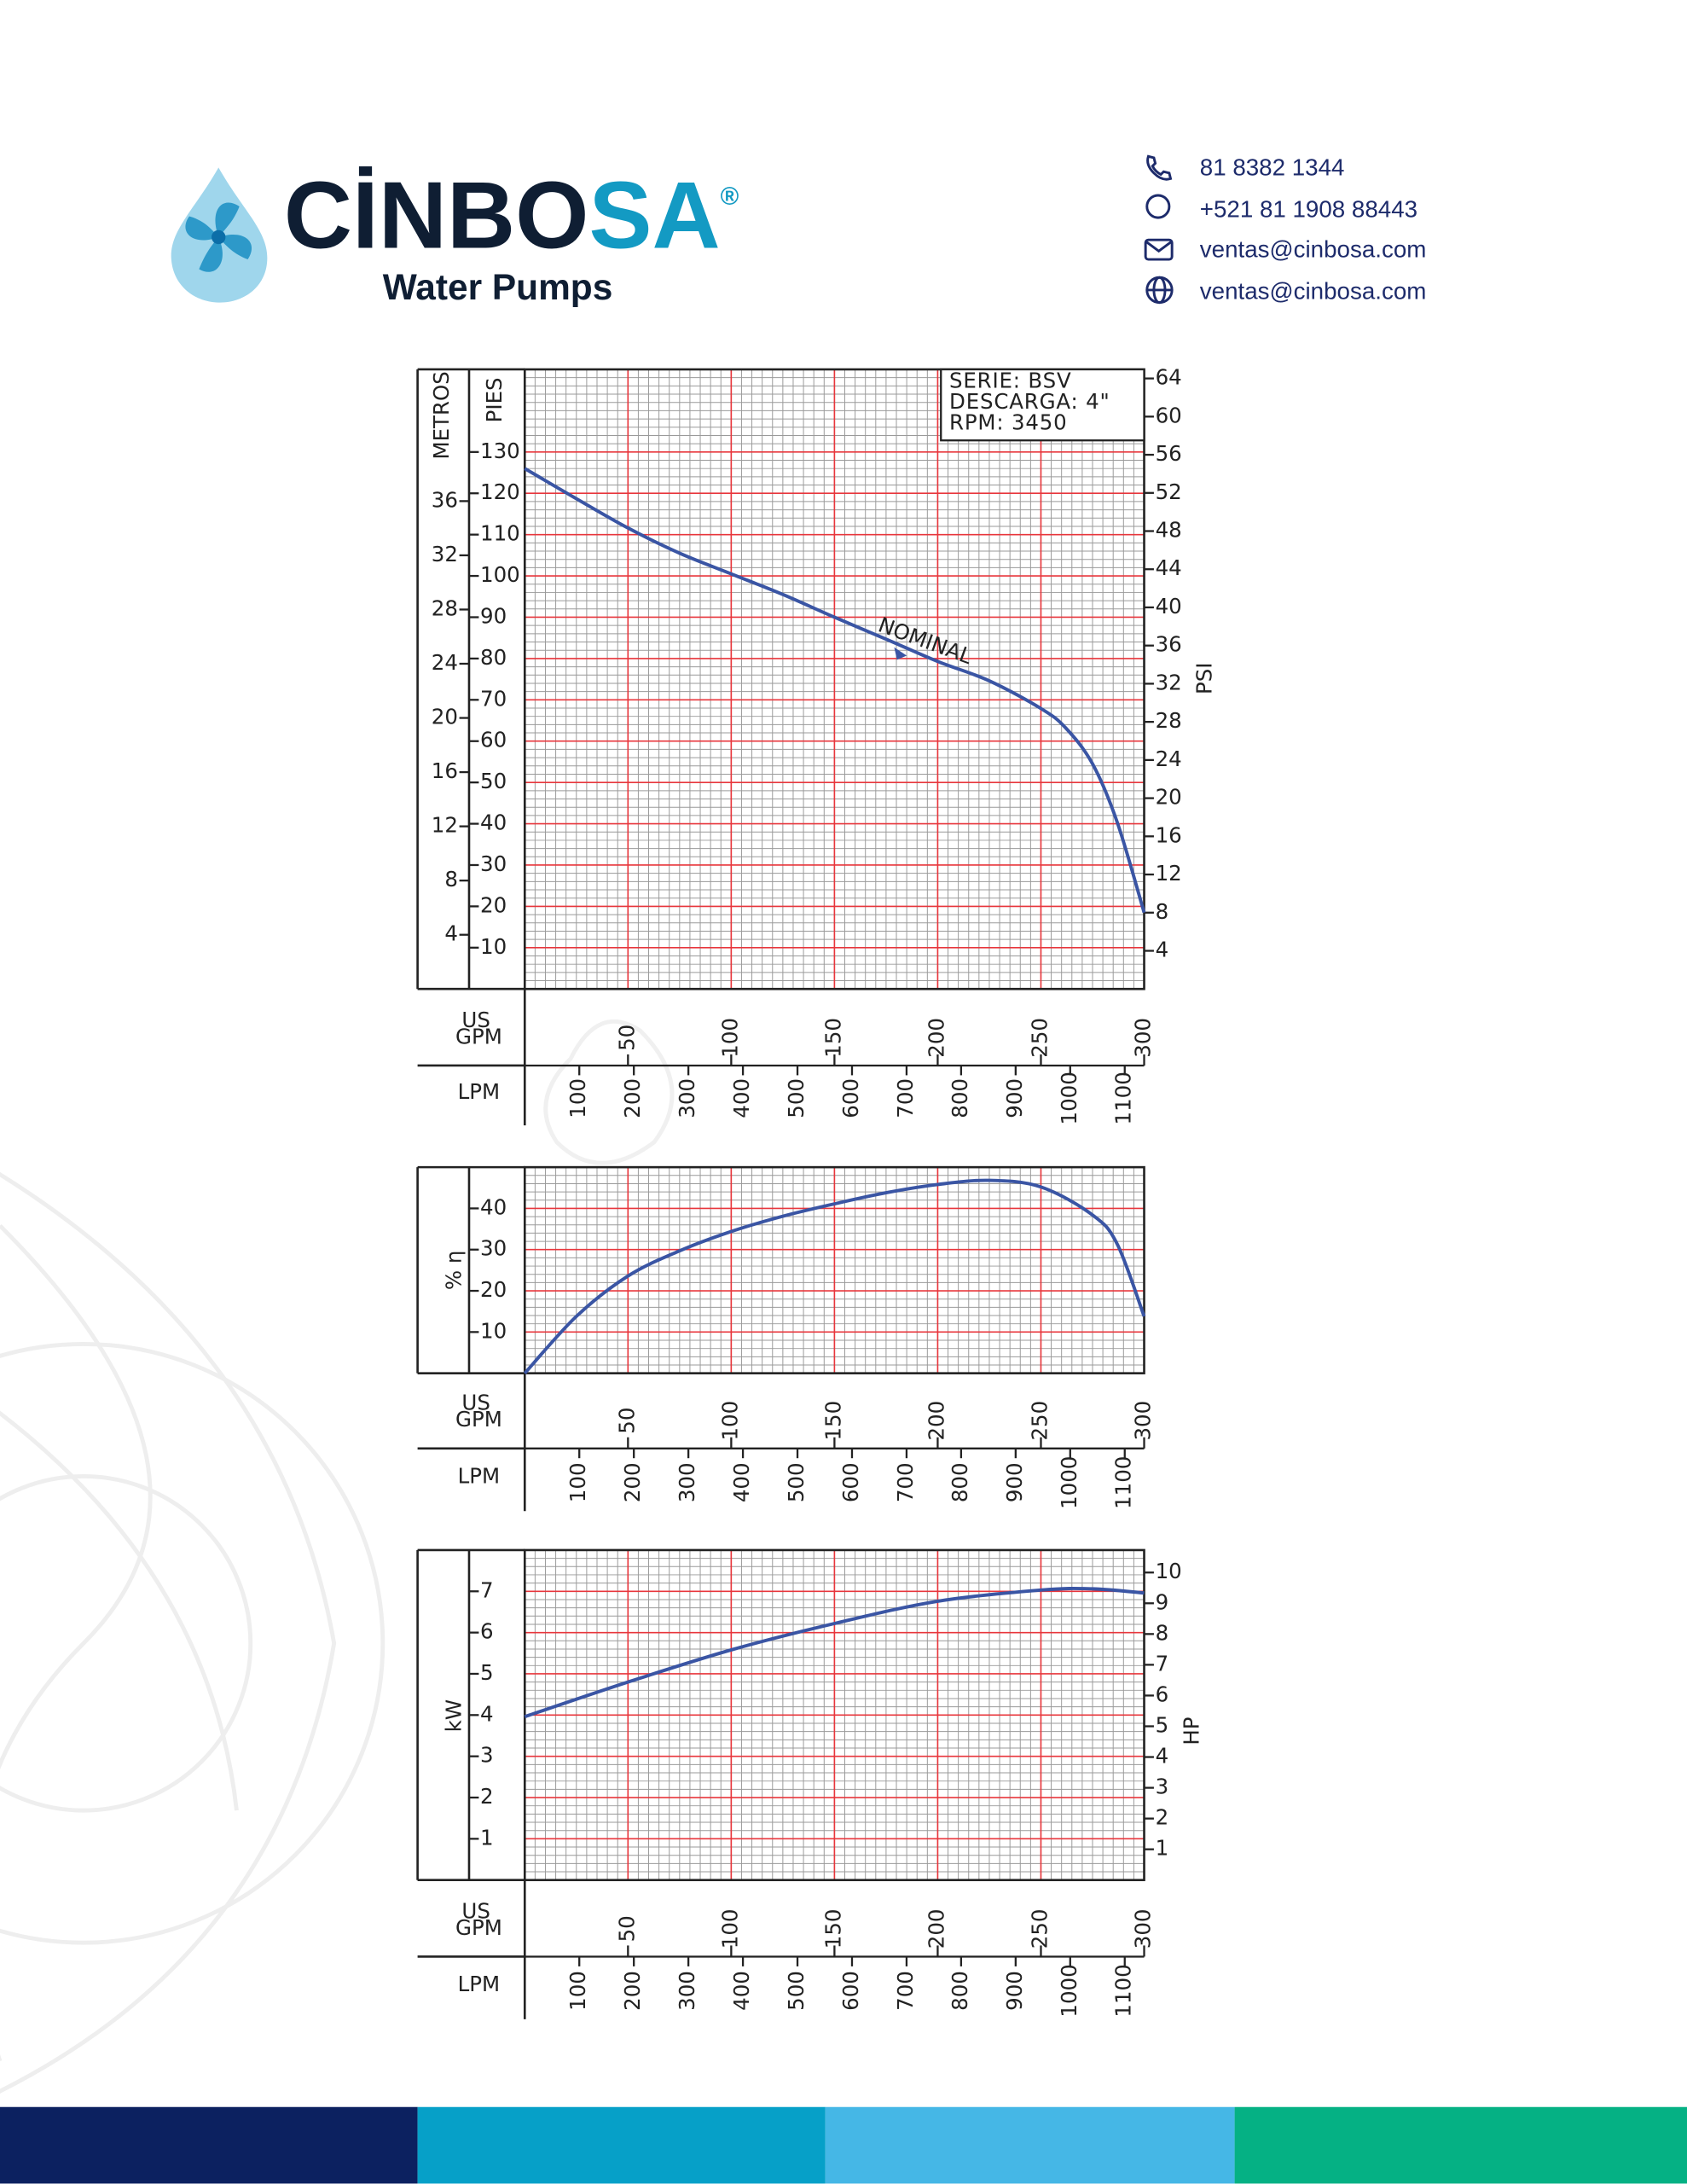  Describe the element at coordinates (498, 287) in the screenshot. I see `tagline: Water Pumps` at that location.